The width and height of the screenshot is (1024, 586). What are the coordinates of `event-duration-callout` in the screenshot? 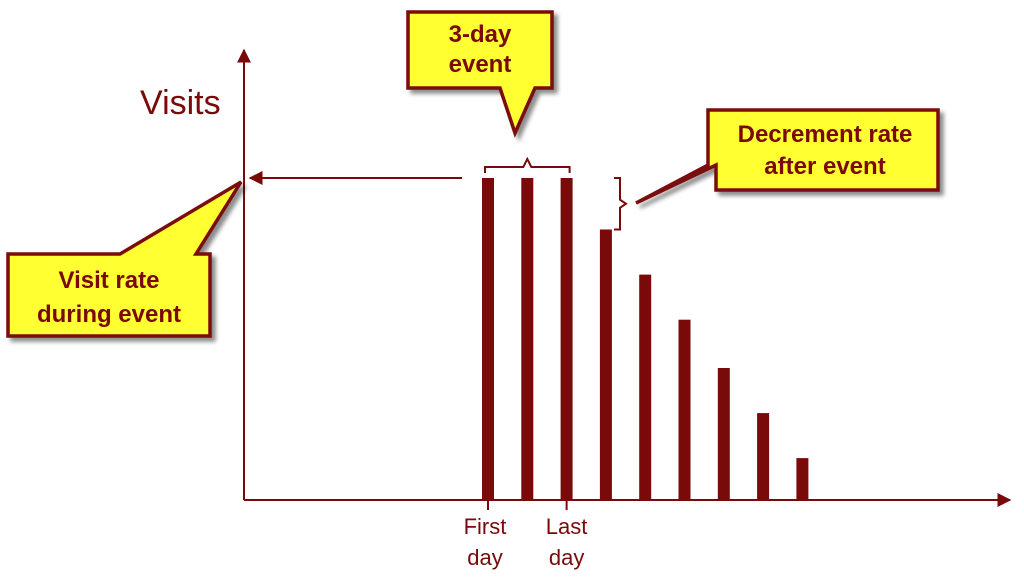 It's located at (480, 74).